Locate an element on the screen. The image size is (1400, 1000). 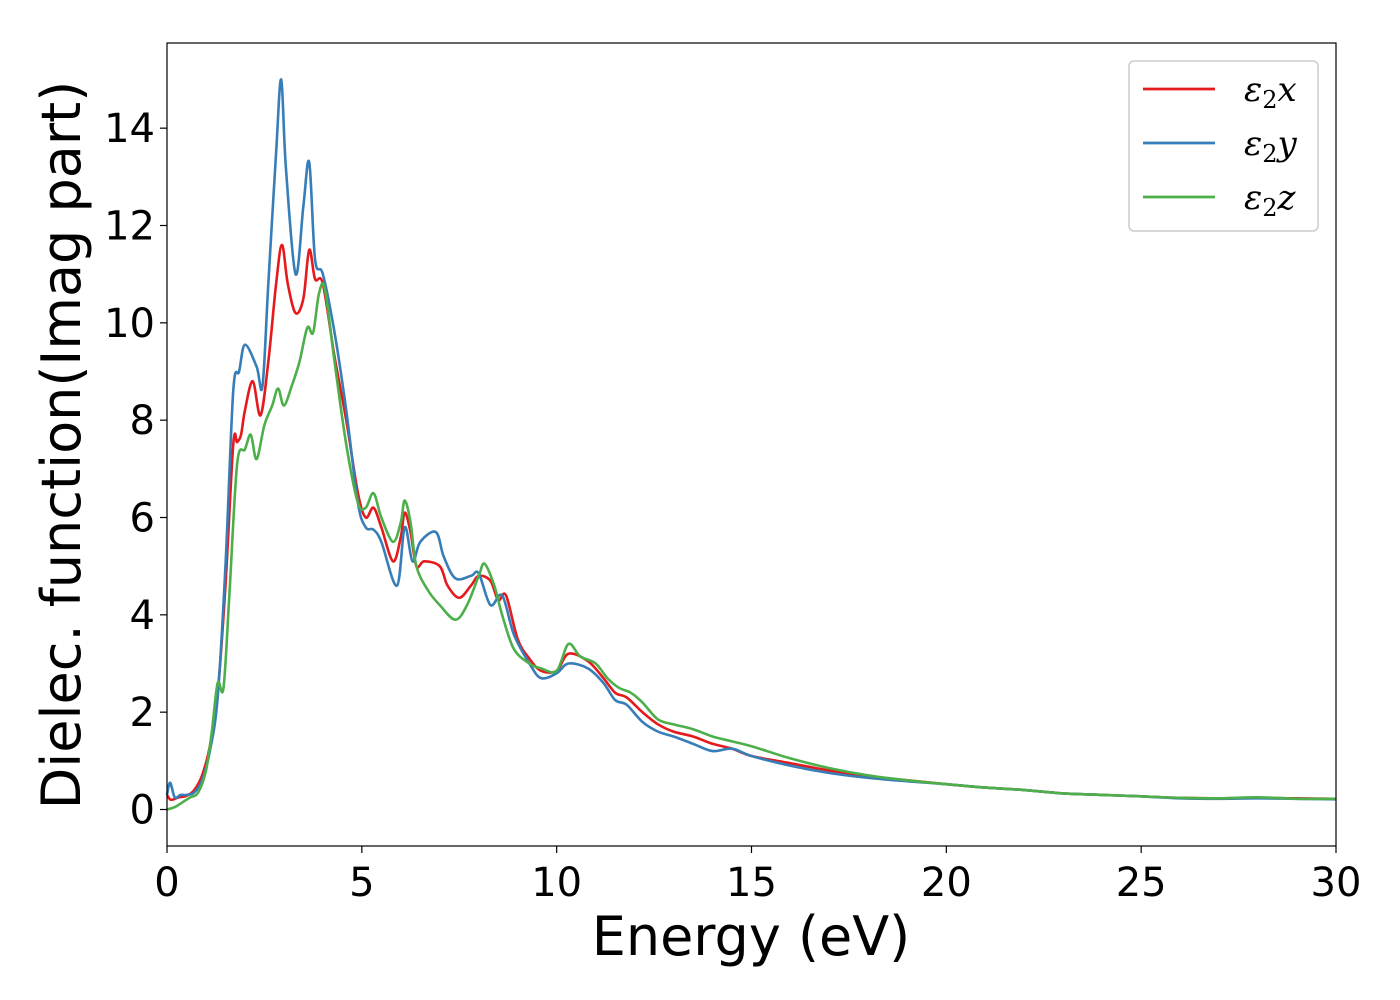
legend-box is located at coordinates (1223, 146).